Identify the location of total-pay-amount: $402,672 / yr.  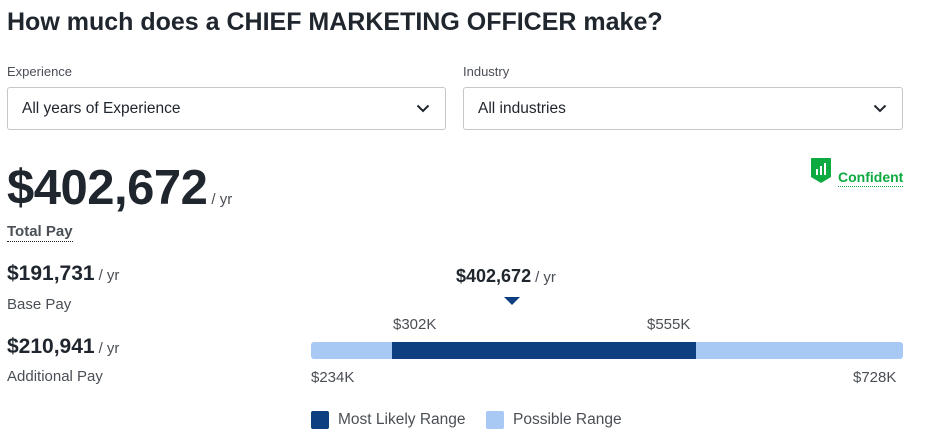
(119, 188).